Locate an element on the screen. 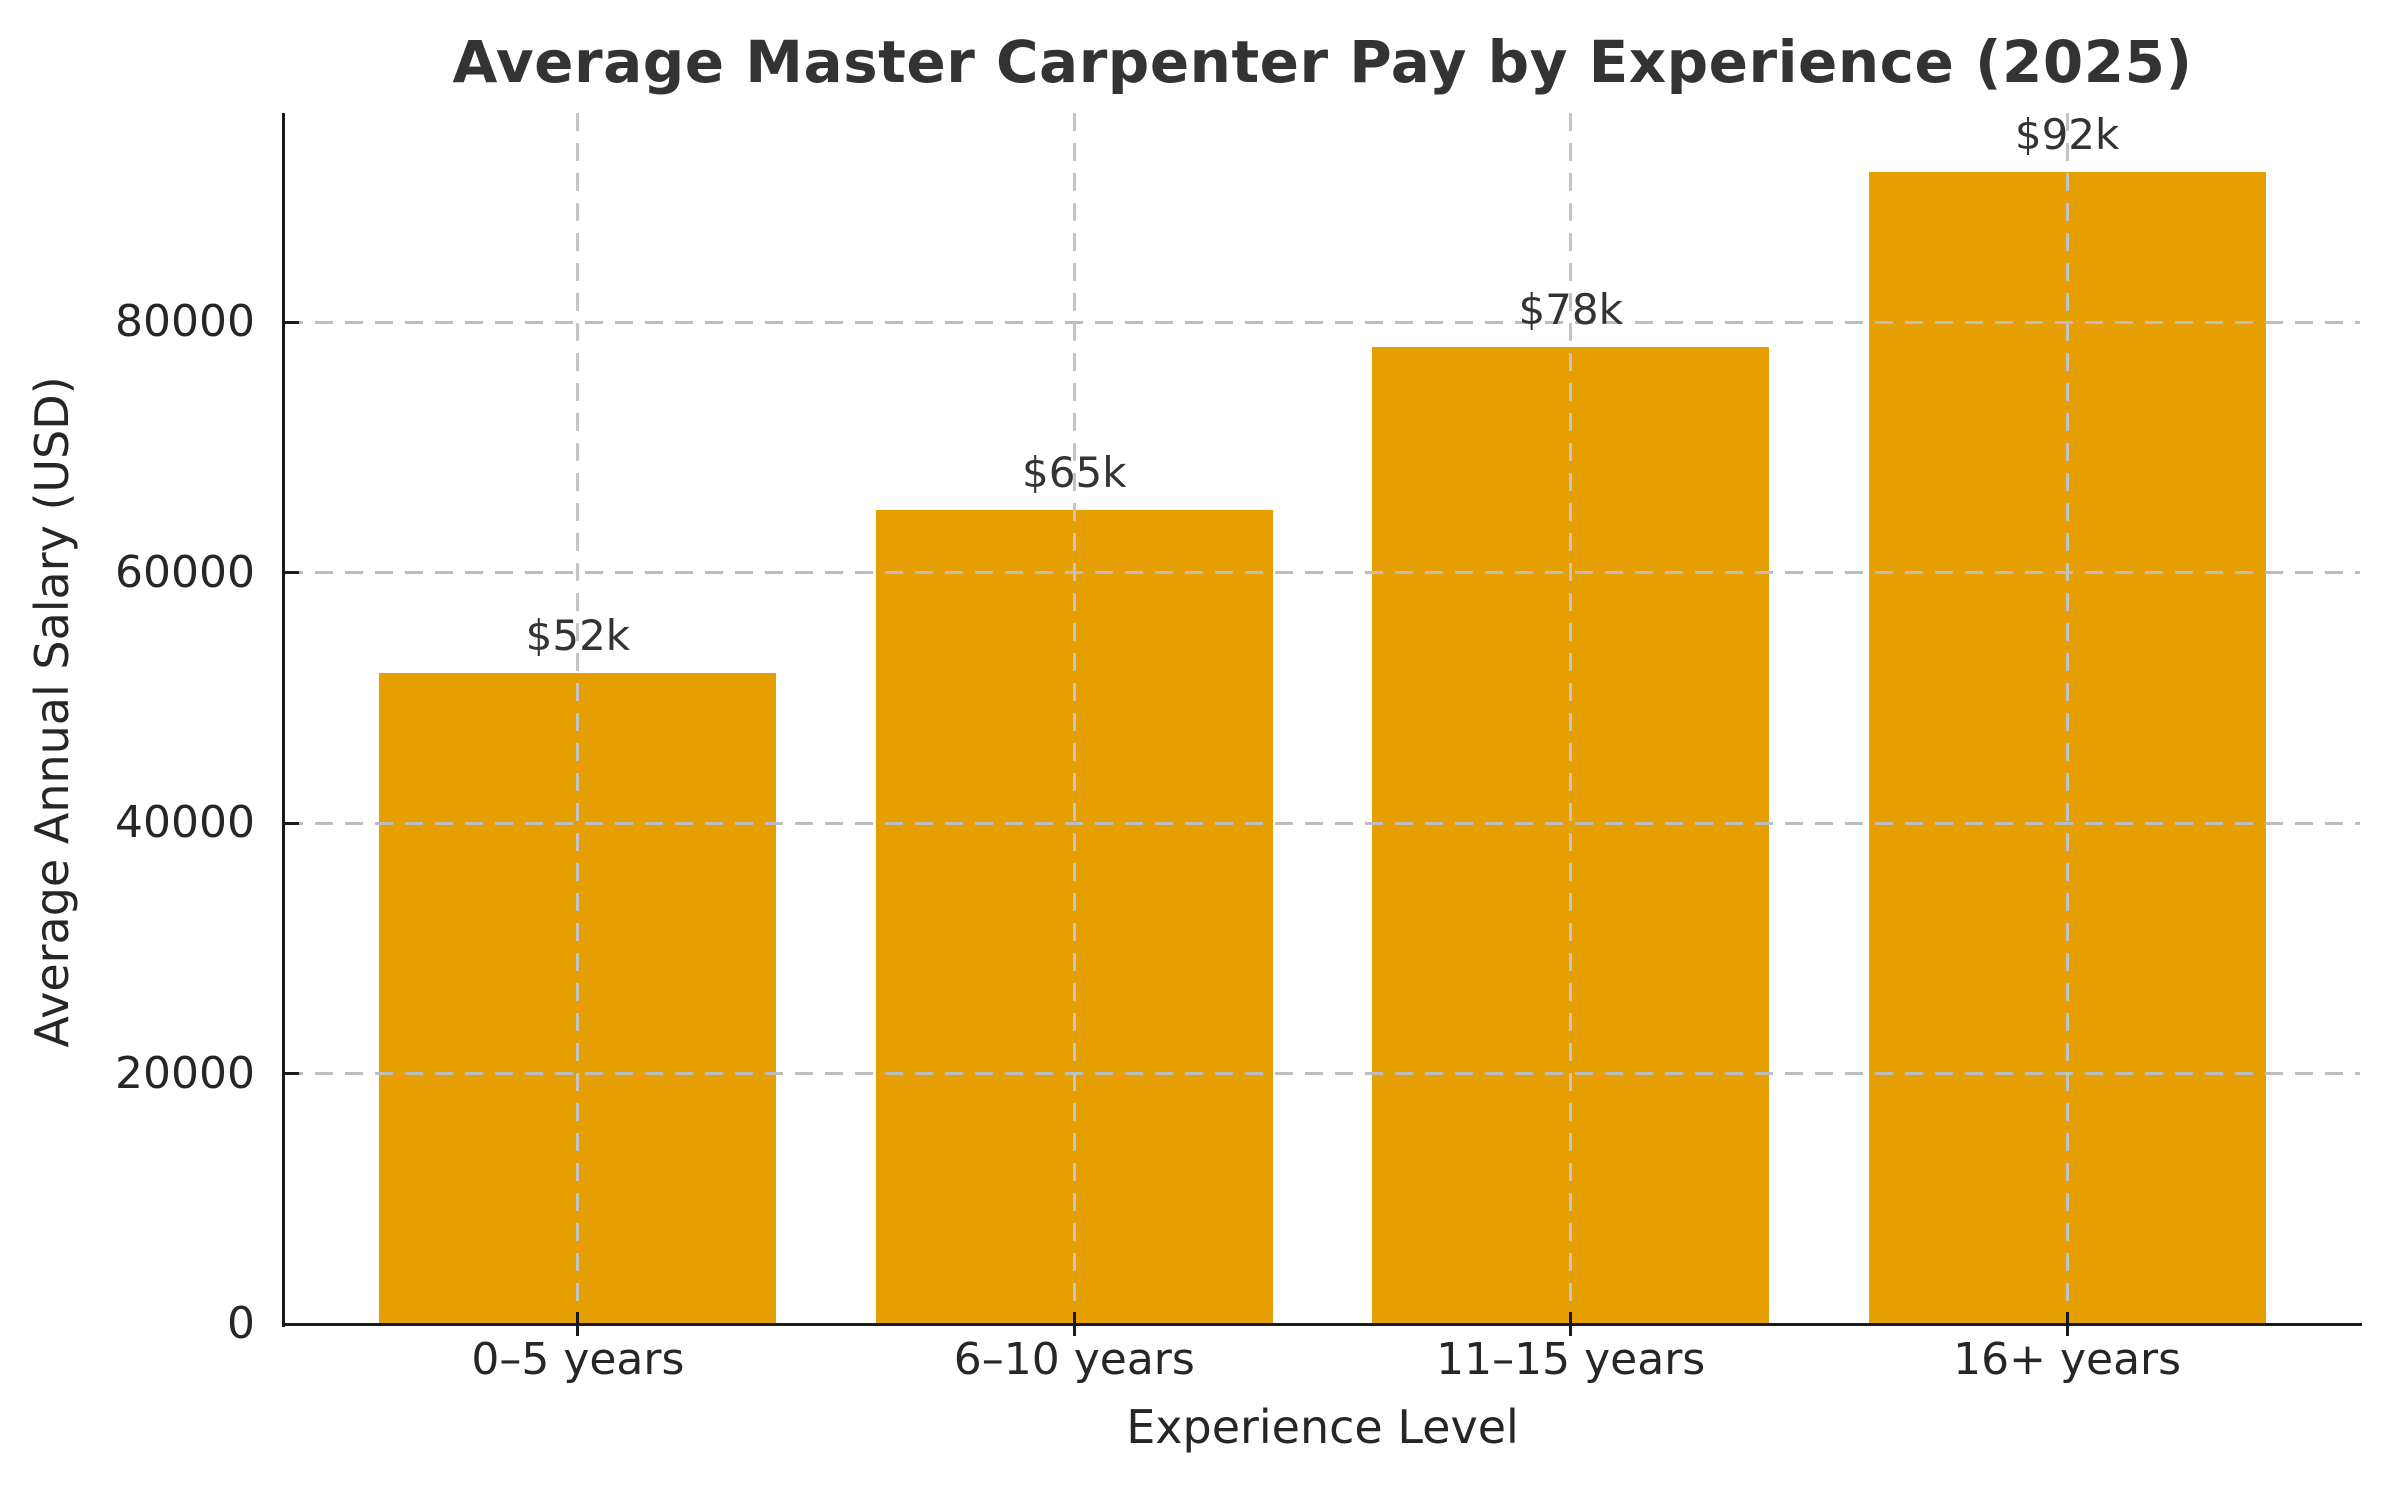  y-tick-label: 40000 is located at coordinates (185, 823).